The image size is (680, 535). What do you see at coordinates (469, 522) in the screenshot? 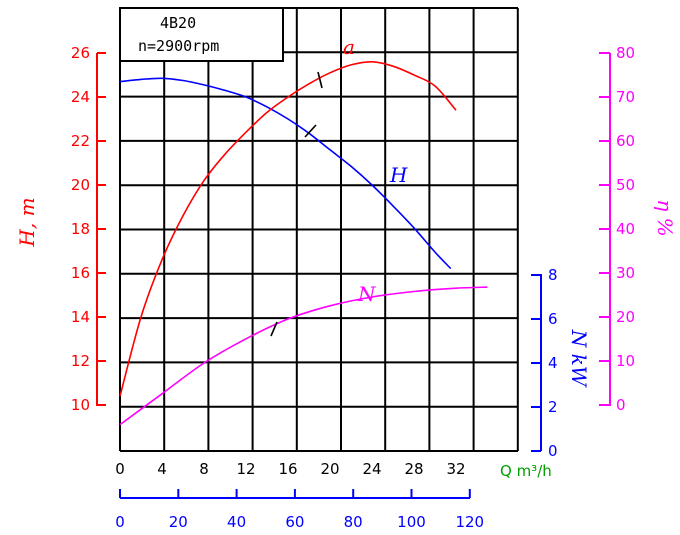
I see `secondary-flow-tick-label: 120` at bounding box center [469, 522].